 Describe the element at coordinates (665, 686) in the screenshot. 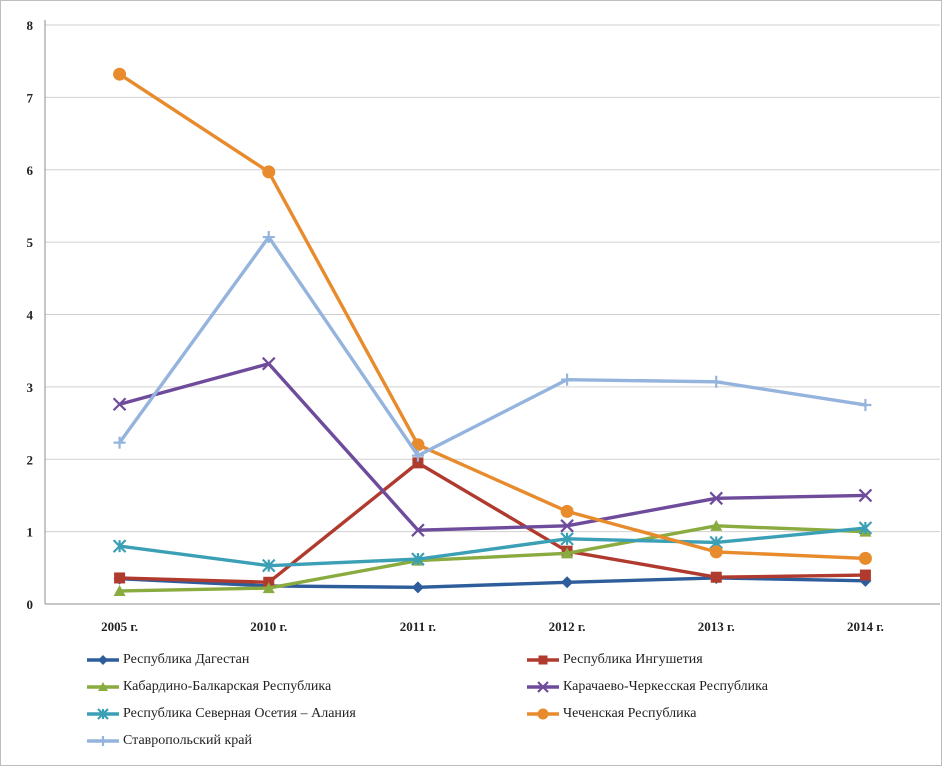

I see `legend-label: Карачаево-Черкесская Республика` at that location.